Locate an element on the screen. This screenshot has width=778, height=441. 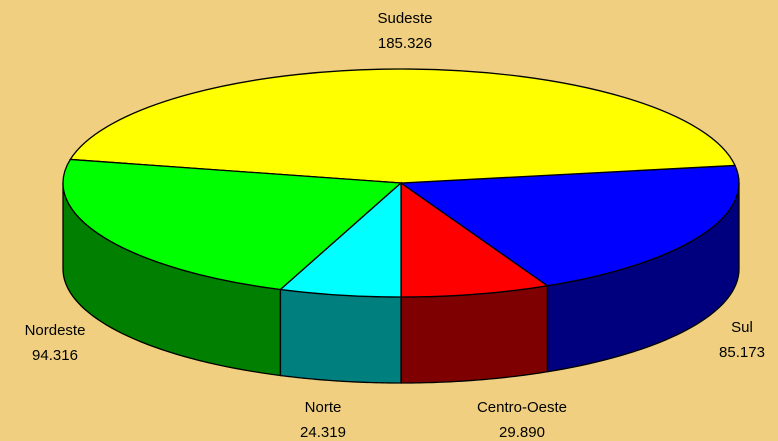
value-label: 85.173 is located at coordinates (742, 352).